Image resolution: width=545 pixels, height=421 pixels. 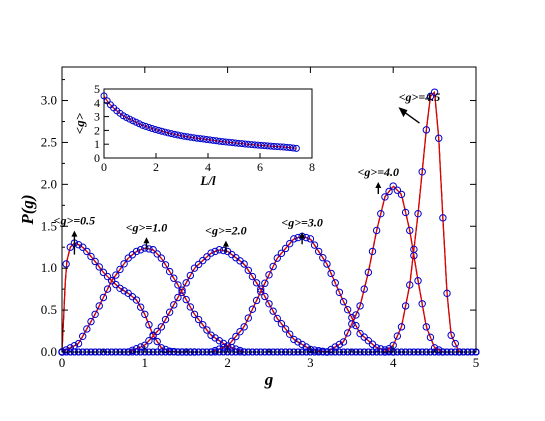 I want to click on y-tick-label: 0.5, so click(x=49, y=309).